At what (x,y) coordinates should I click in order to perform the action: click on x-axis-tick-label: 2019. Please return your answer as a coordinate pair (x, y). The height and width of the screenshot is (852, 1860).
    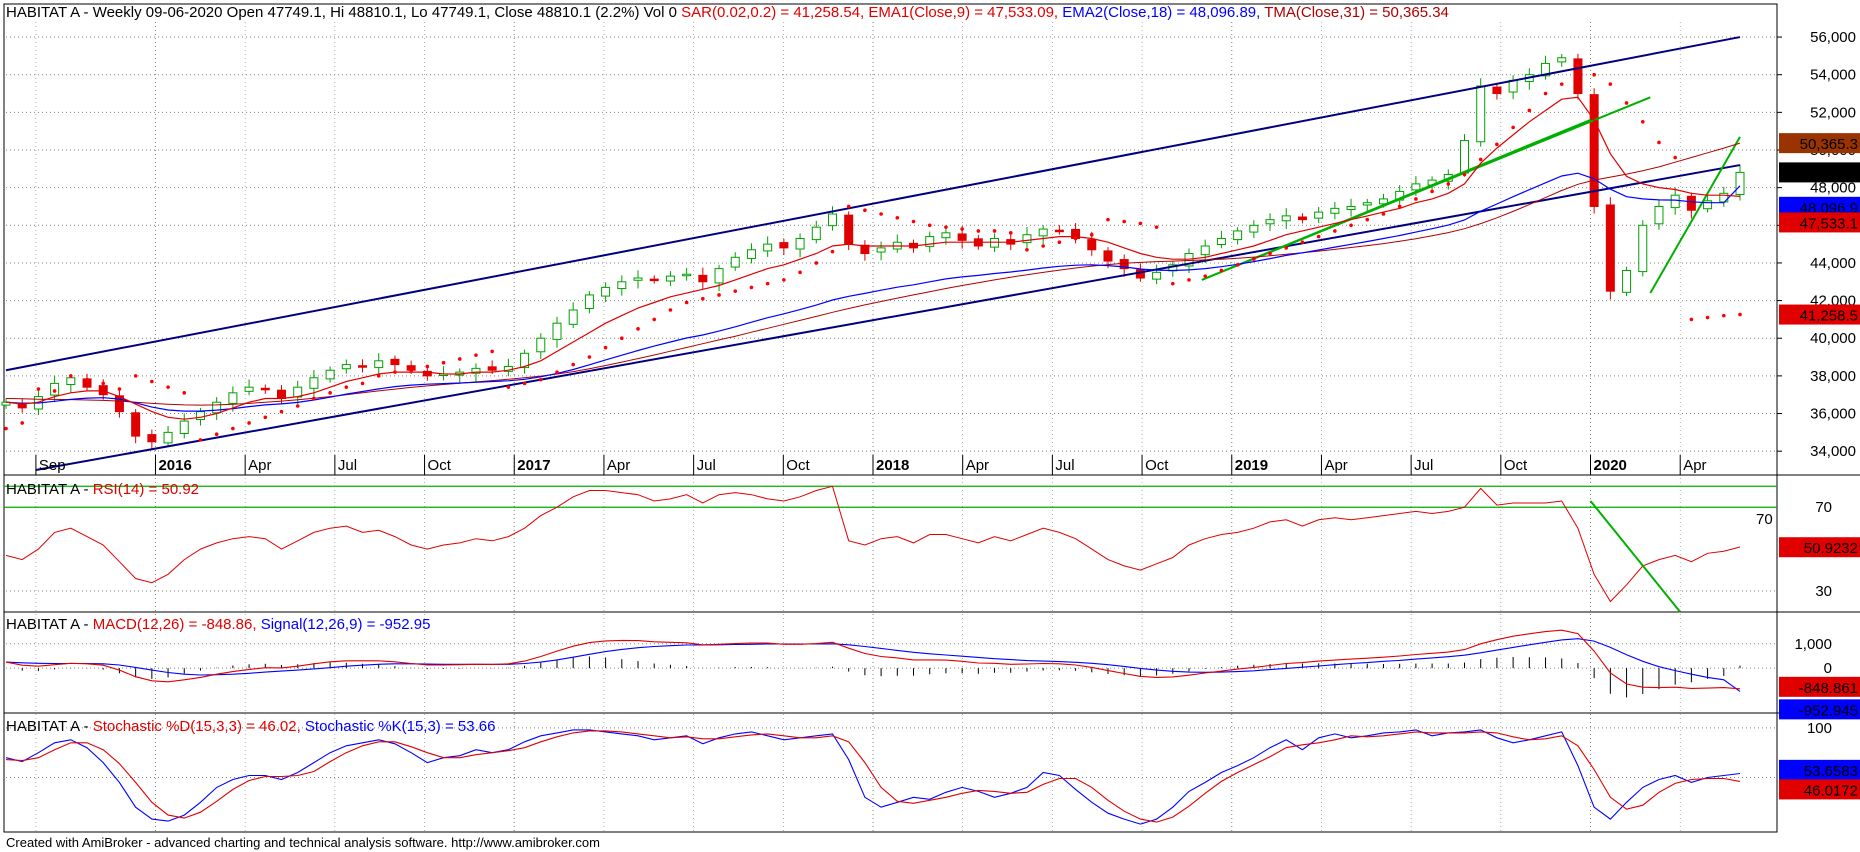
    Looking at the image, I should click on (1251, 465).